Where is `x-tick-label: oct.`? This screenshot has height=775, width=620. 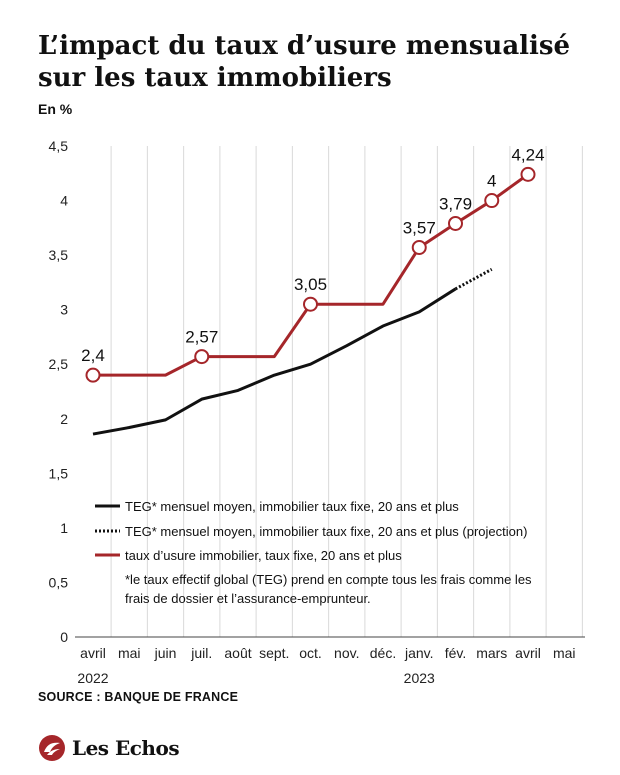
x-tick-label: oct. is located at coordinates (310, 653).